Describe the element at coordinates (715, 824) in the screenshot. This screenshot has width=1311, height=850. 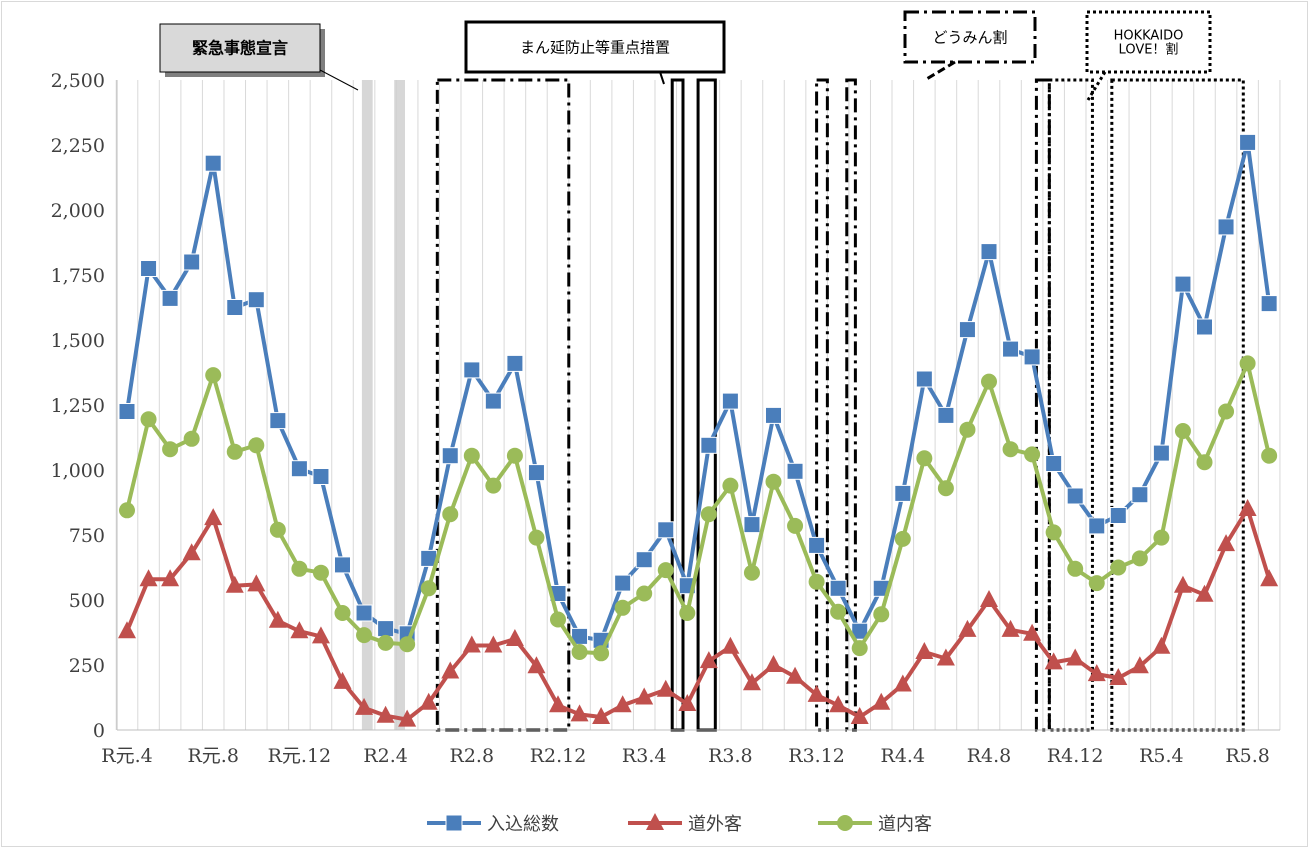
I see `legend-label: 道外客` at that location.